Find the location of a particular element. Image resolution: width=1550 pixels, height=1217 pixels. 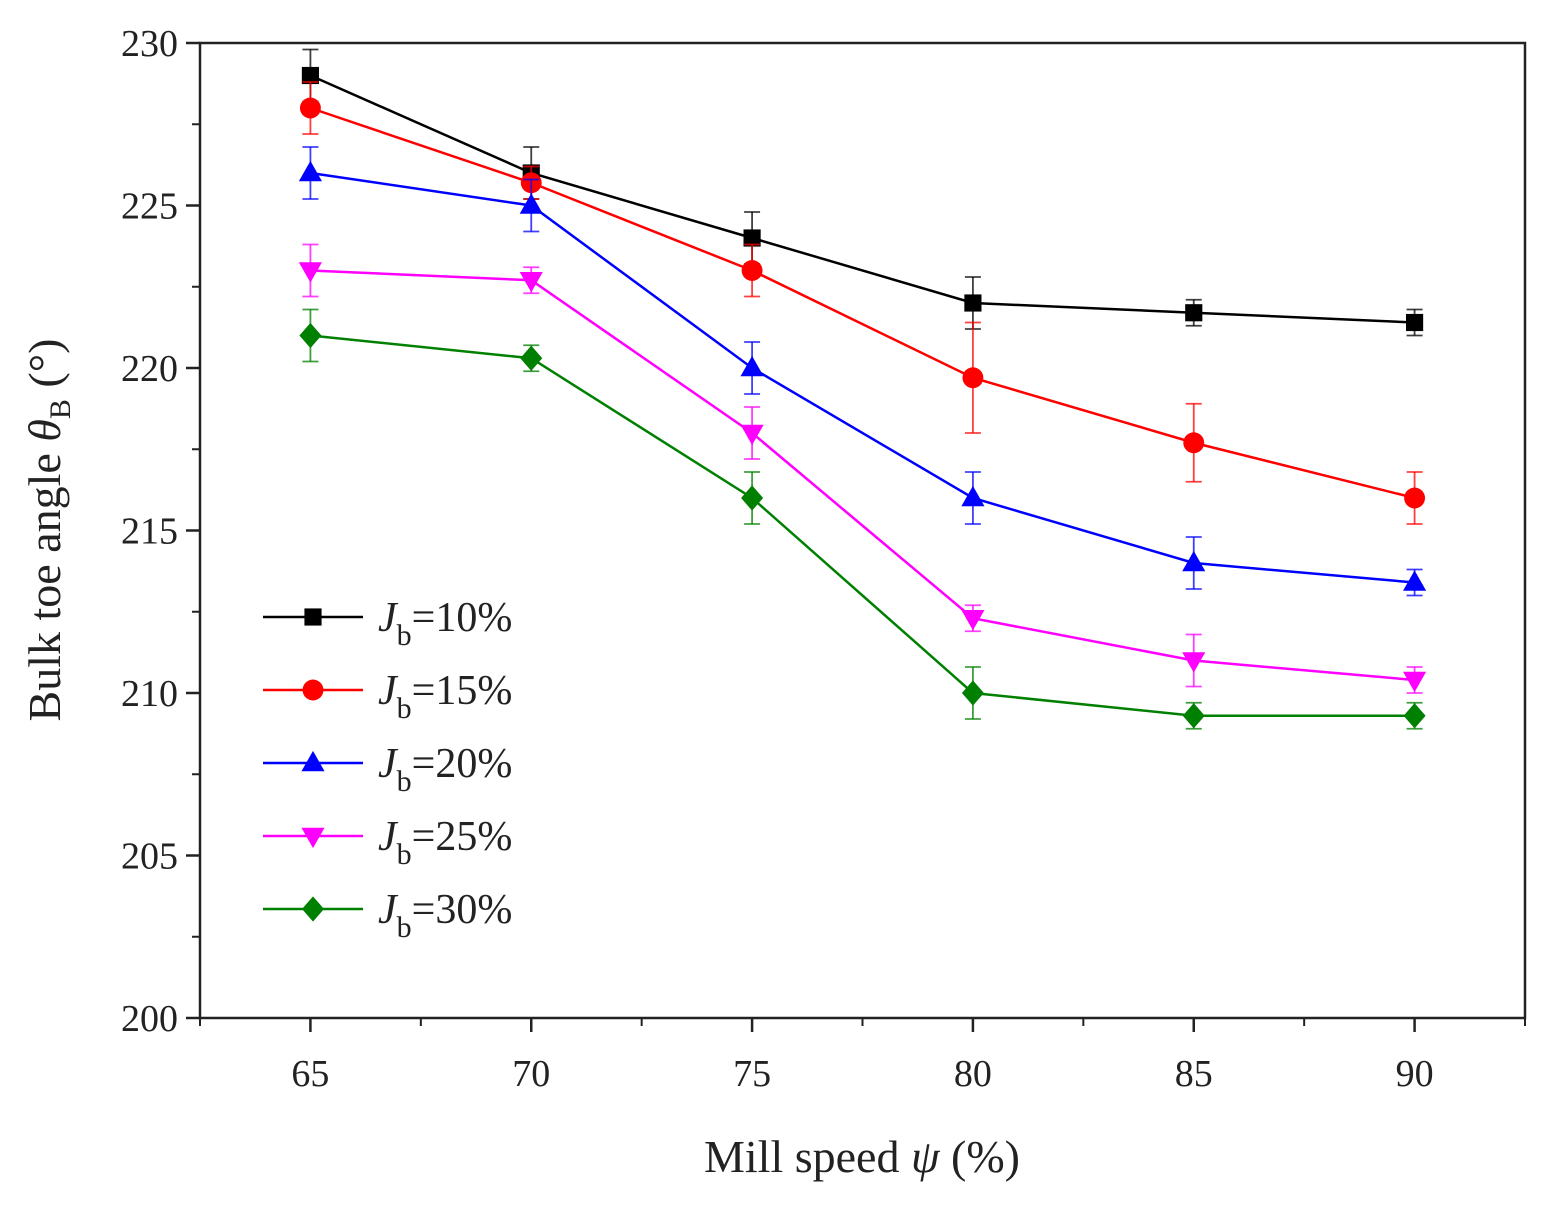

legend-item: Jb=15% is located at coordinates (387, 696).